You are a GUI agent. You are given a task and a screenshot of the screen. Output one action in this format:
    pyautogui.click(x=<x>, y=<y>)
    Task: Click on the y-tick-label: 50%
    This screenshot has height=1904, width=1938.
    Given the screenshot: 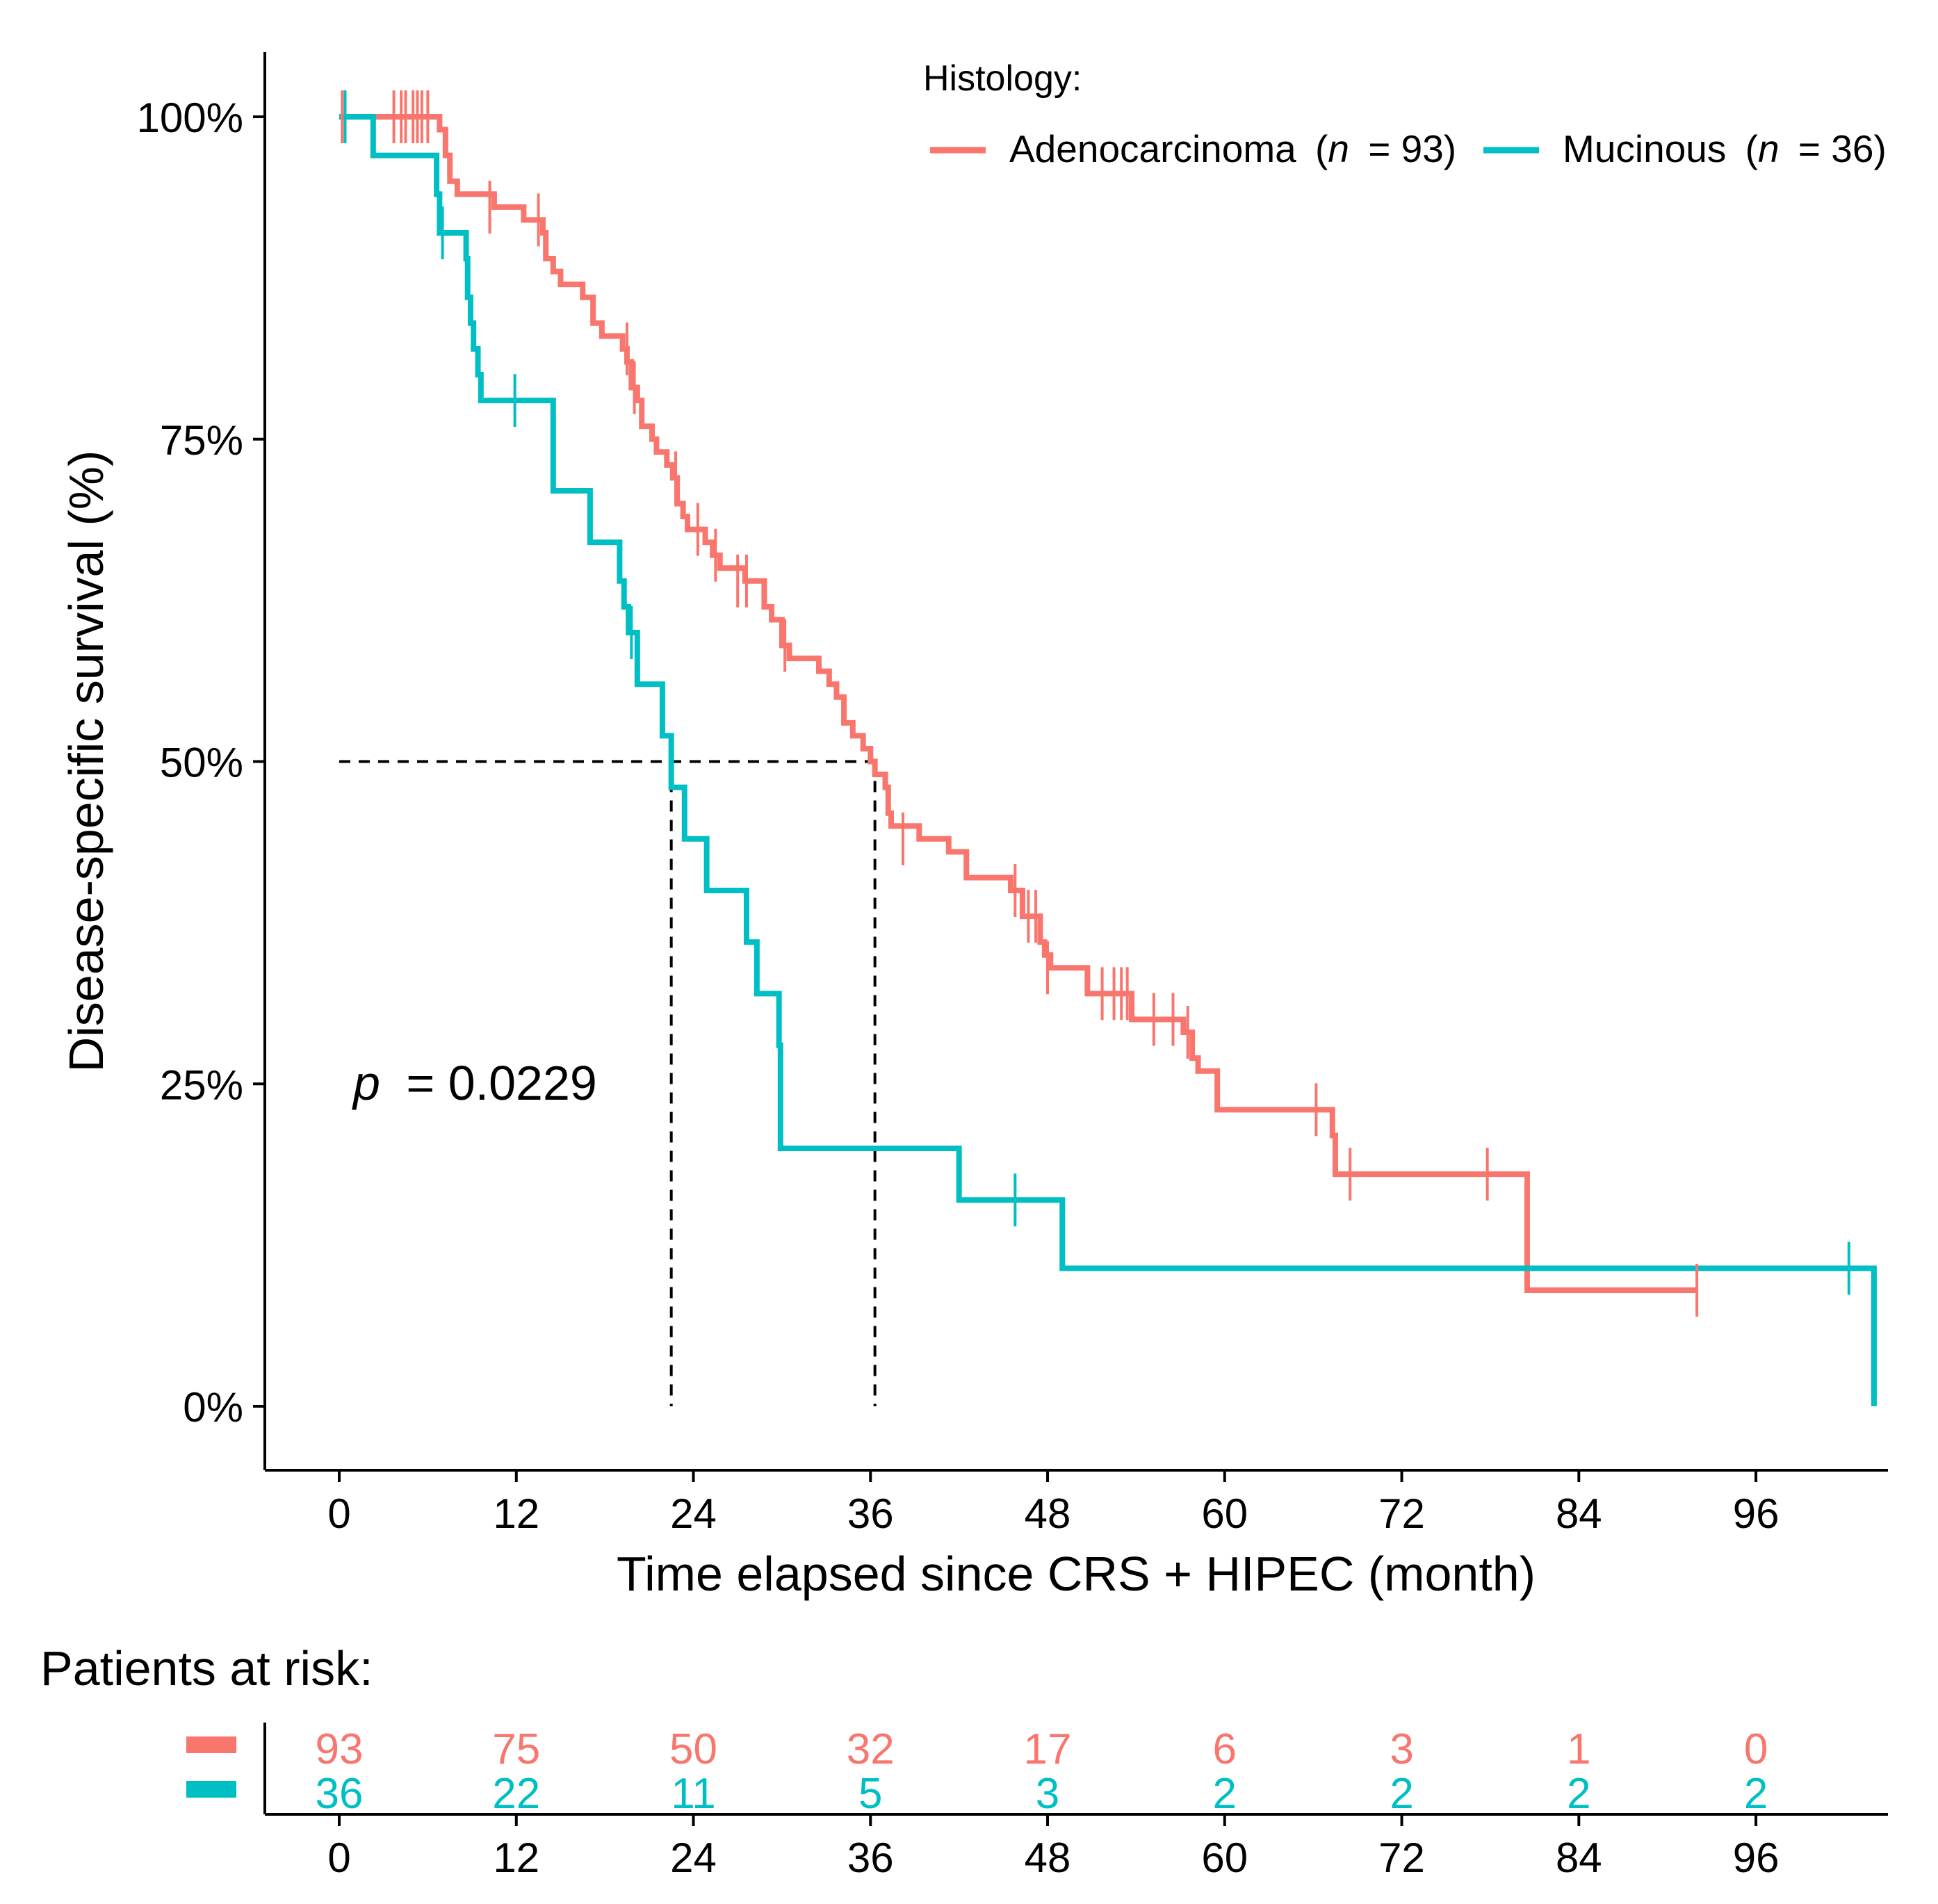 What is the action you would take?
    pyautogui.click(x=201, y=763)
    